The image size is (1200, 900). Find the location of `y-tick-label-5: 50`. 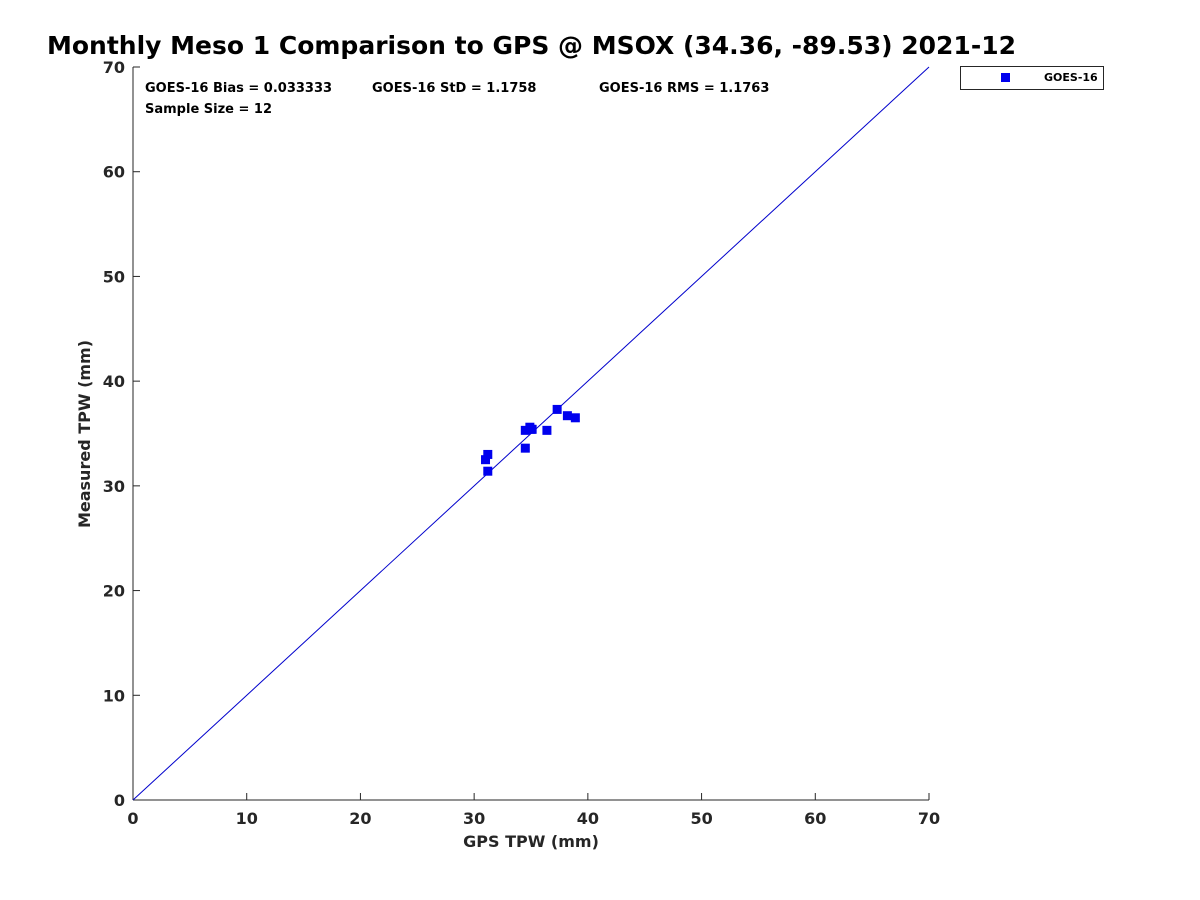

y-tick-label-5: 50 is located at coordinates (114, 276).